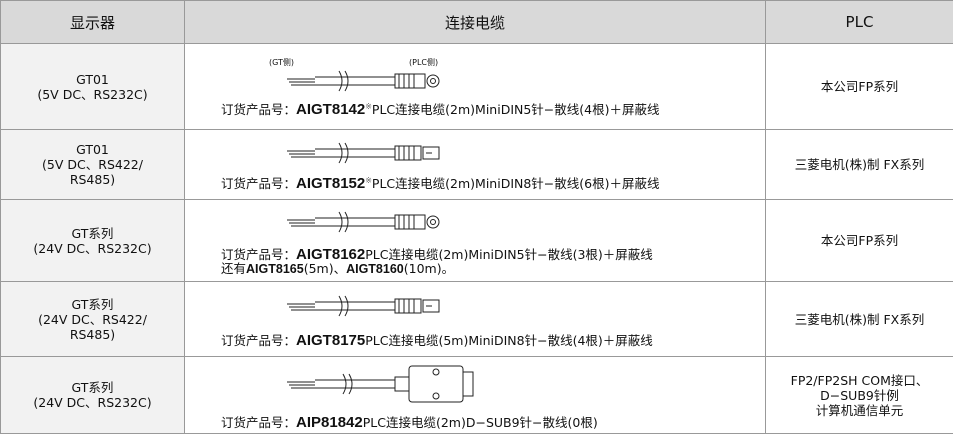  What do you see at coordinates (375, 269) in the screenshot?
I see `model: AIGT8160` at bounding box center [375, 269].